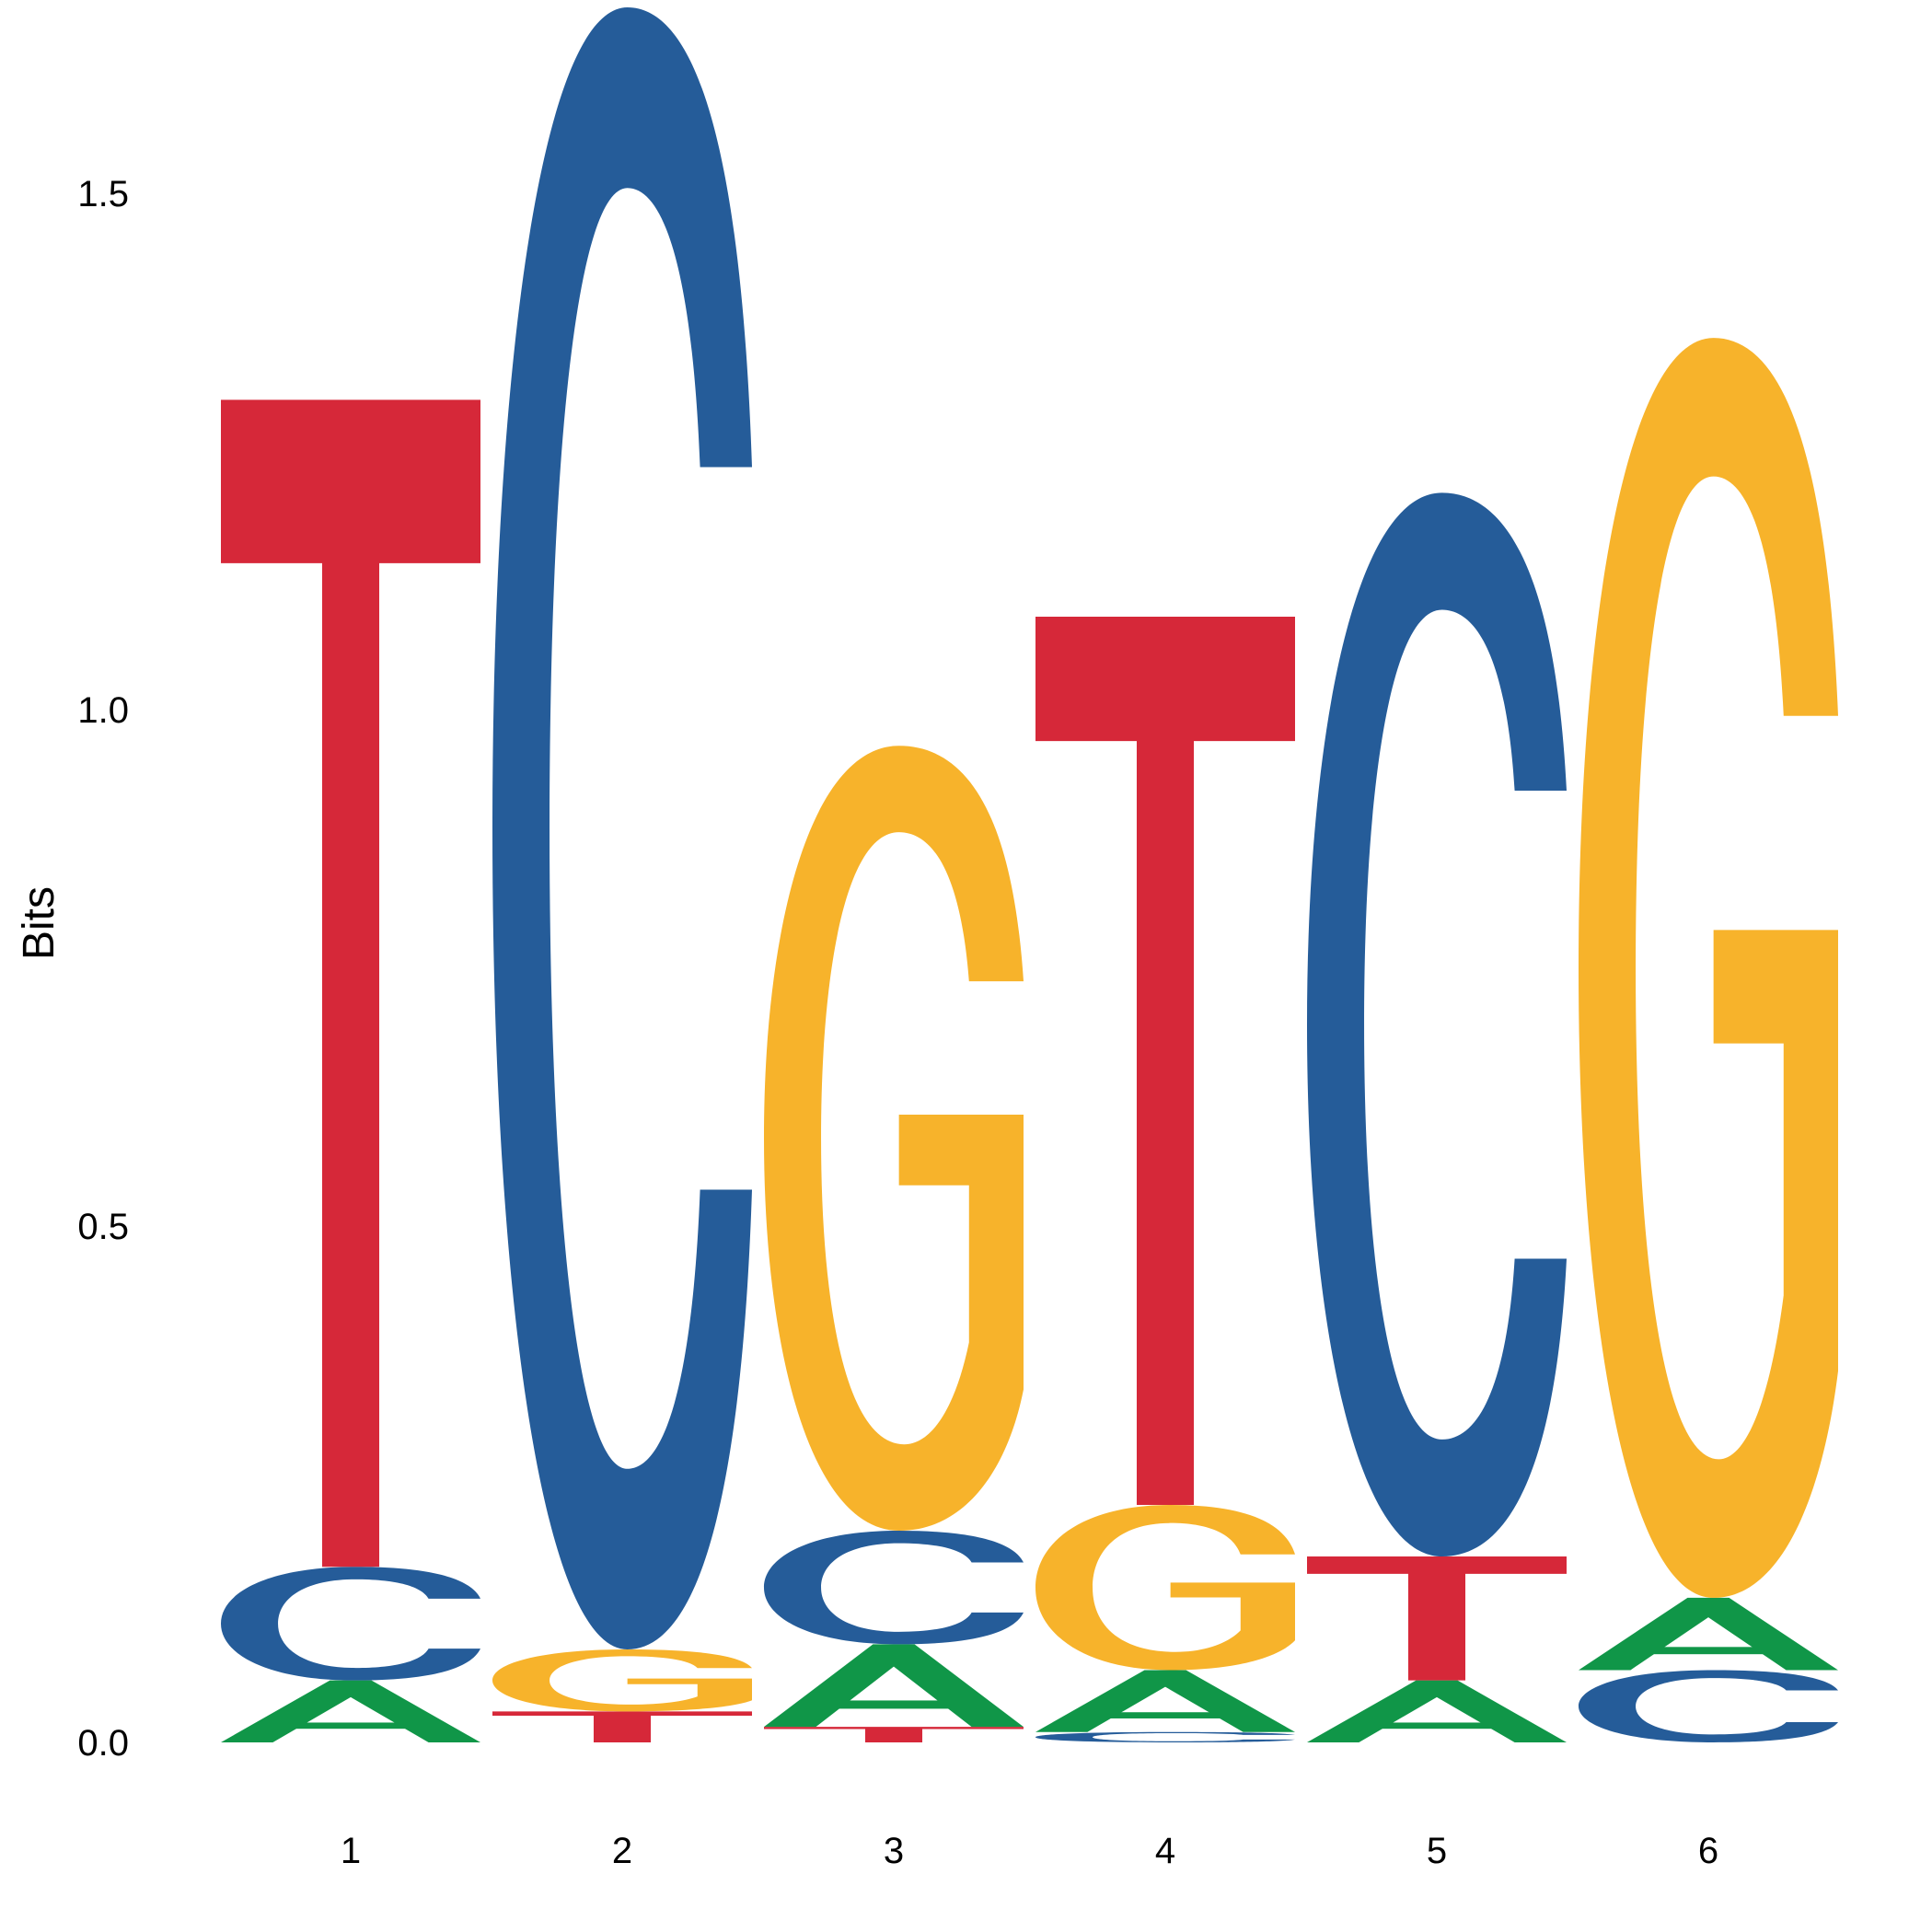  What do you see at coordinates (894, 1851) in the screenshot?
I see `position-label: 3` at bounding box center [894, 1851].